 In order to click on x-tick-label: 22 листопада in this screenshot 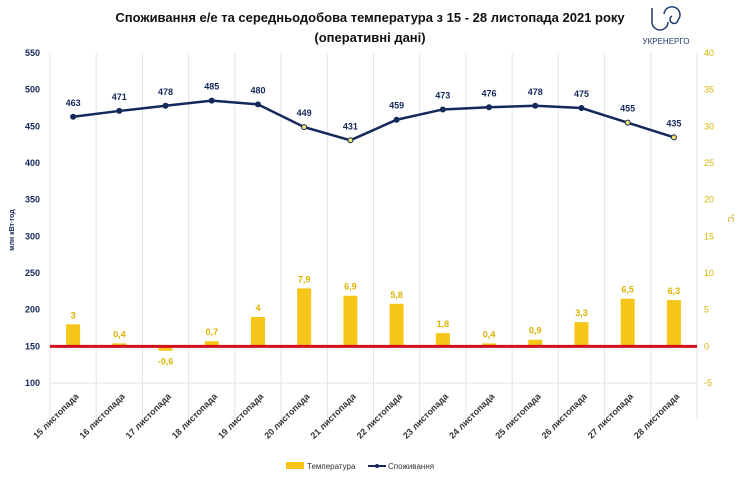, I will do `click(380, 416)`.